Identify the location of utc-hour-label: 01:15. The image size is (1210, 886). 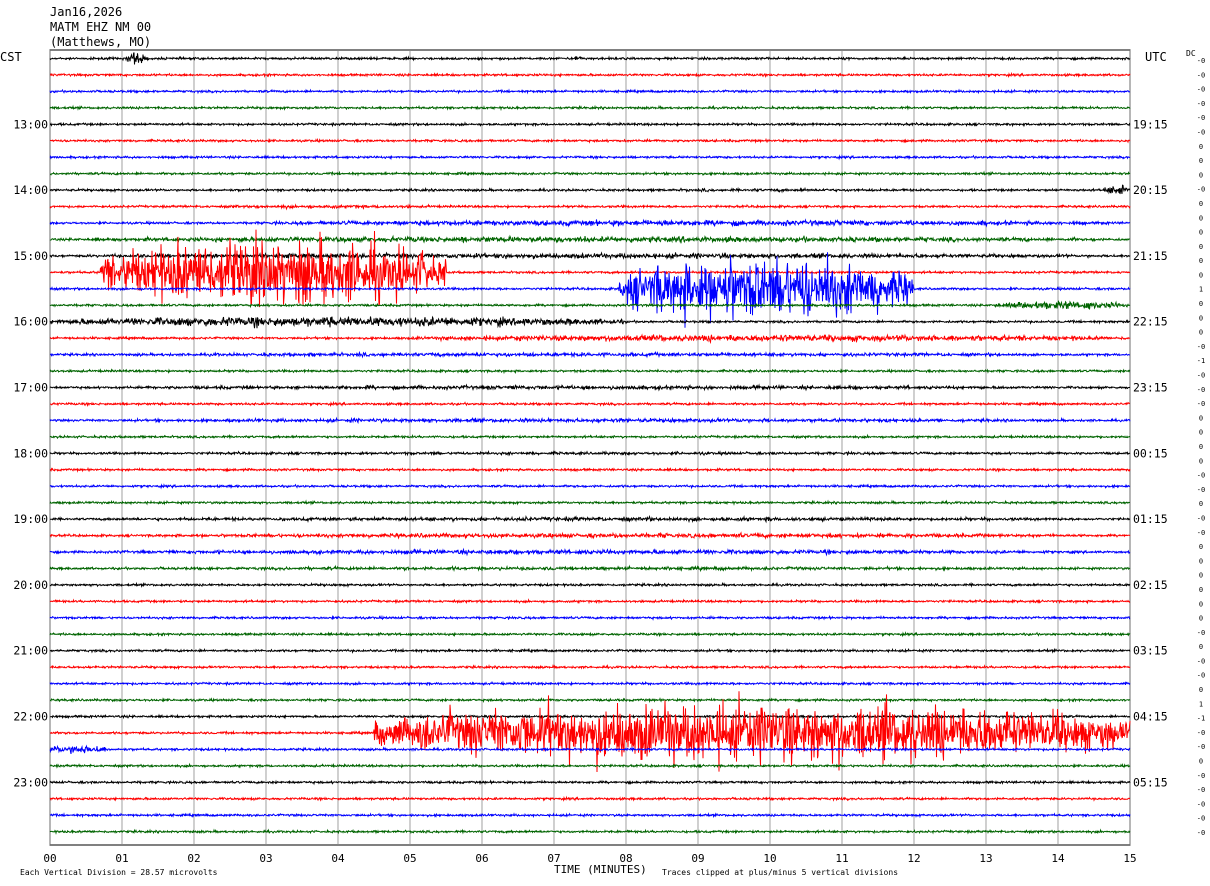
(1150, 519).